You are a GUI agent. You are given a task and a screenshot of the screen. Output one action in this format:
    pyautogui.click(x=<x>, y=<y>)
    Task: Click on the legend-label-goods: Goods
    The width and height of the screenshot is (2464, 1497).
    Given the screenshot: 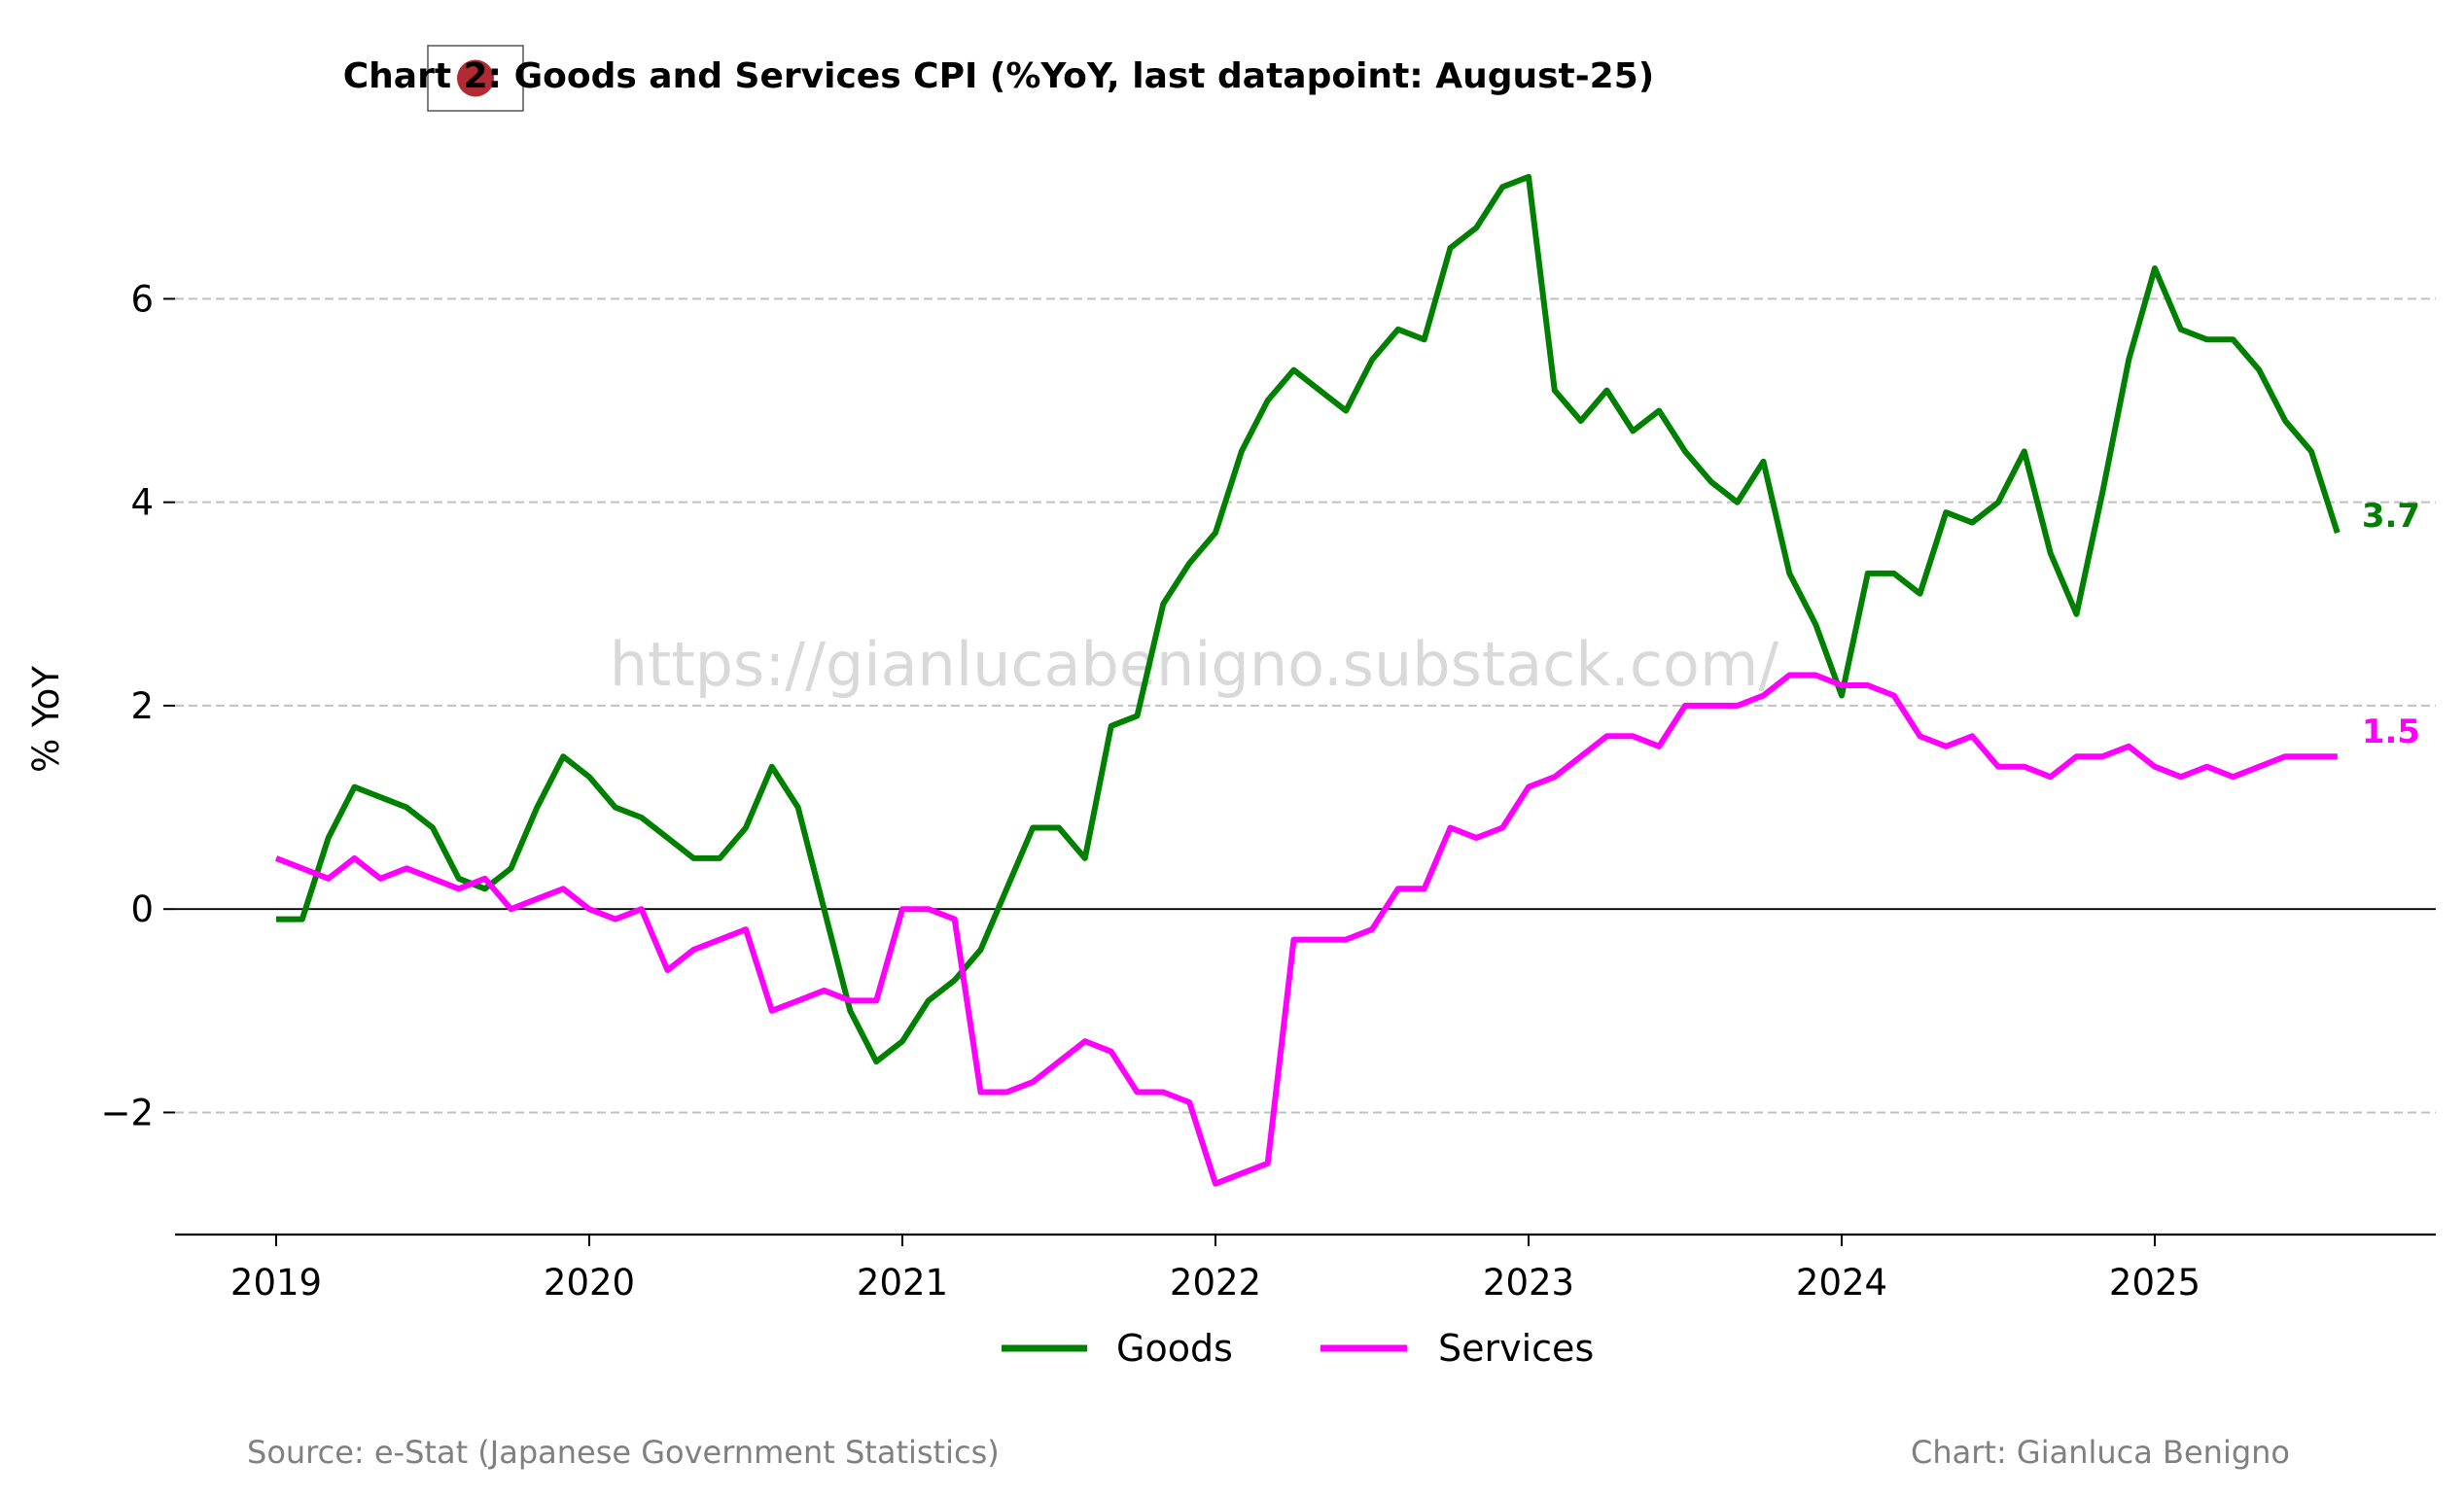 What is the action you would take?
    pyautogui.click(x=1174, y=1348)
    